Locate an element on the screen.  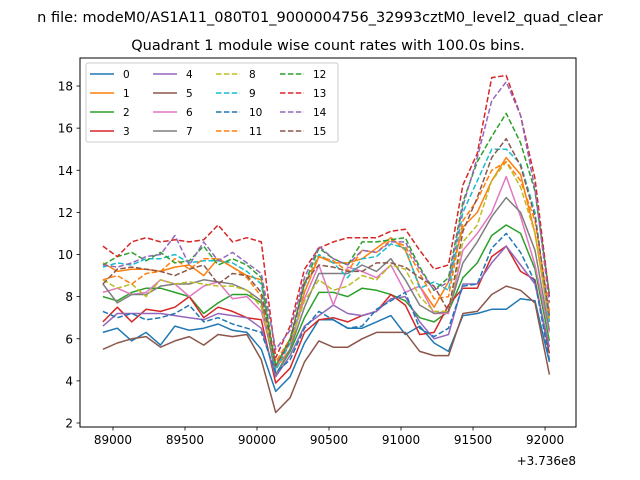
legend-label-6: 6 is located at coordinates (189, 113).